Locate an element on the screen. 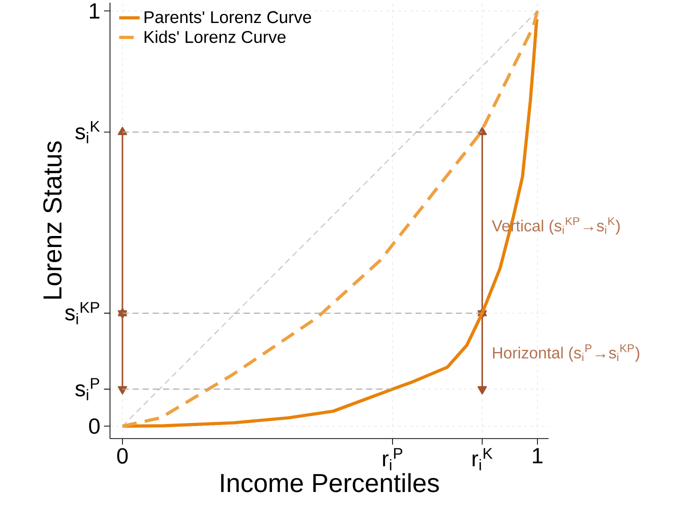  legend-label: Parents' Lorenz Curve is located at coordinates (228, 17).